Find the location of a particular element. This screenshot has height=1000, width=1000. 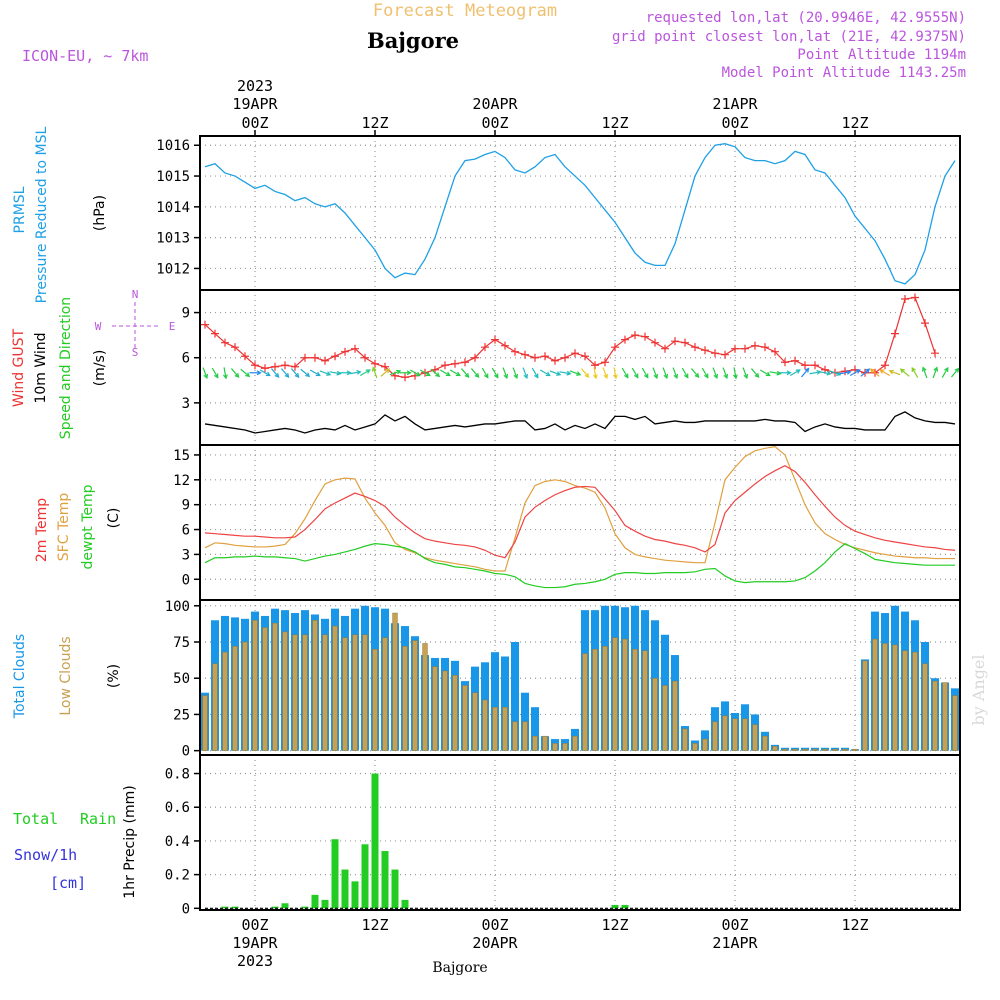

bottom-time-label-b20: 20APR is located at coordinates (495, 943).